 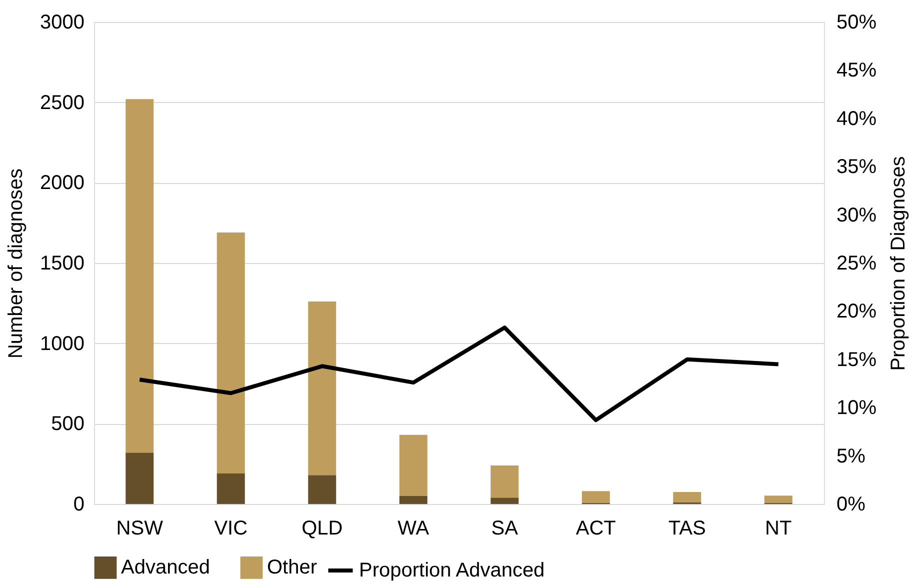 I want to click on y2-tick-label: 35%, so click(x=856, y=167).